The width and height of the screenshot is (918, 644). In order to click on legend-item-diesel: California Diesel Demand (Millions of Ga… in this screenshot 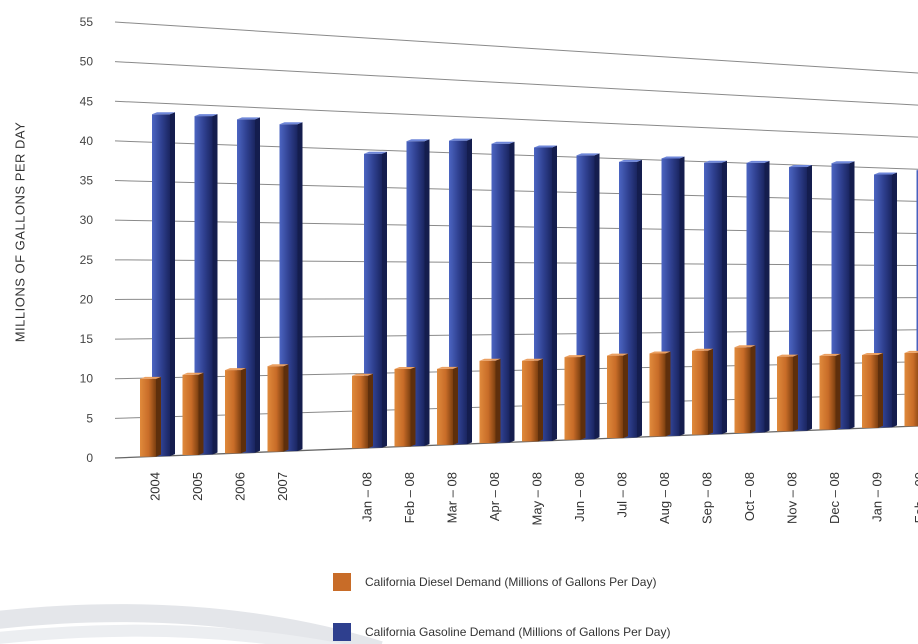, I will do `click(494, 582)`.